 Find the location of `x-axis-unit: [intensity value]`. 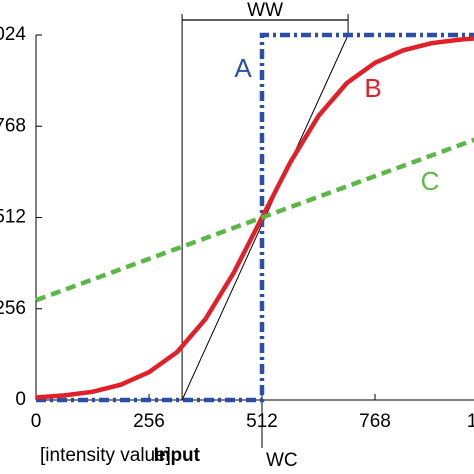

x-axis-unit: [intensity value] is located at coordinates (105, 455).